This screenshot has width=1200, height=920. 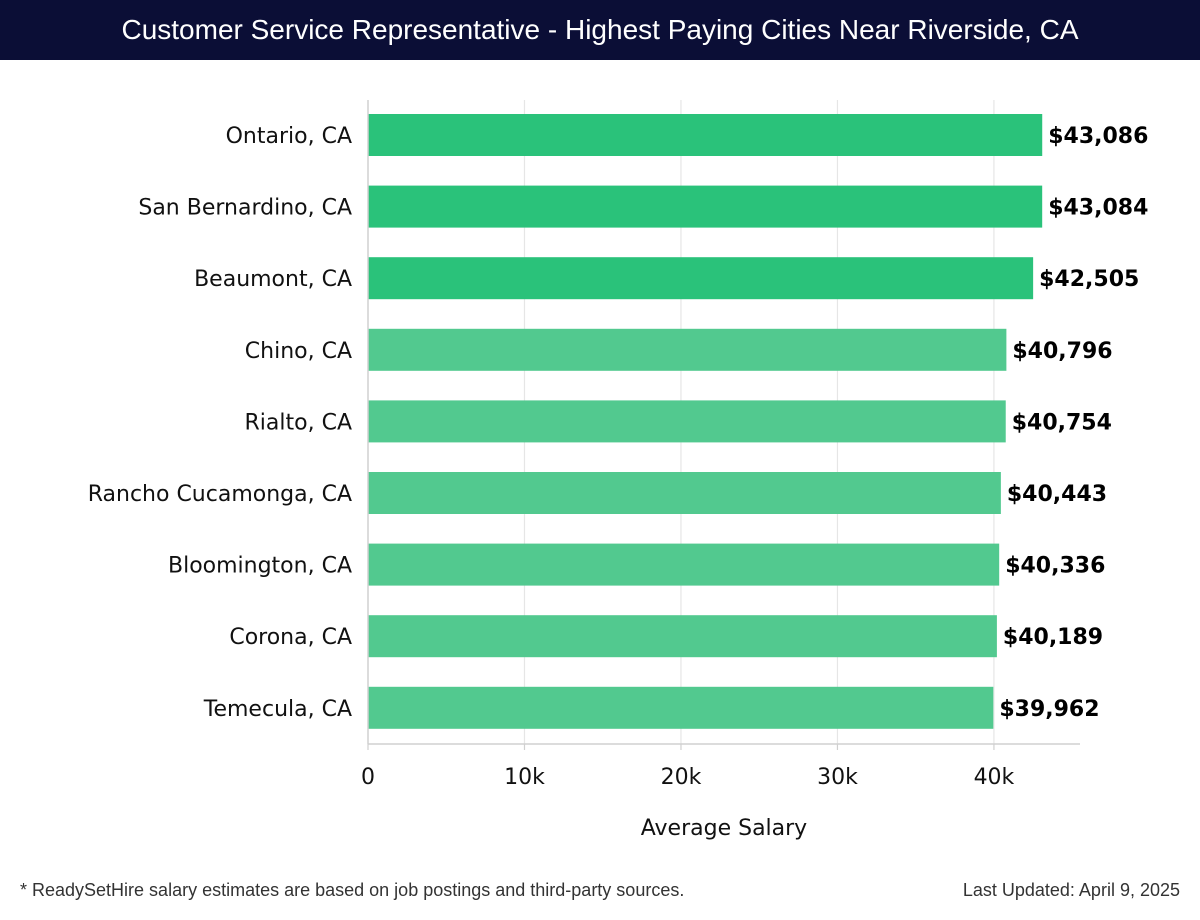 I want to click on category-label: Chino, CA, so click(x=298, y=351).